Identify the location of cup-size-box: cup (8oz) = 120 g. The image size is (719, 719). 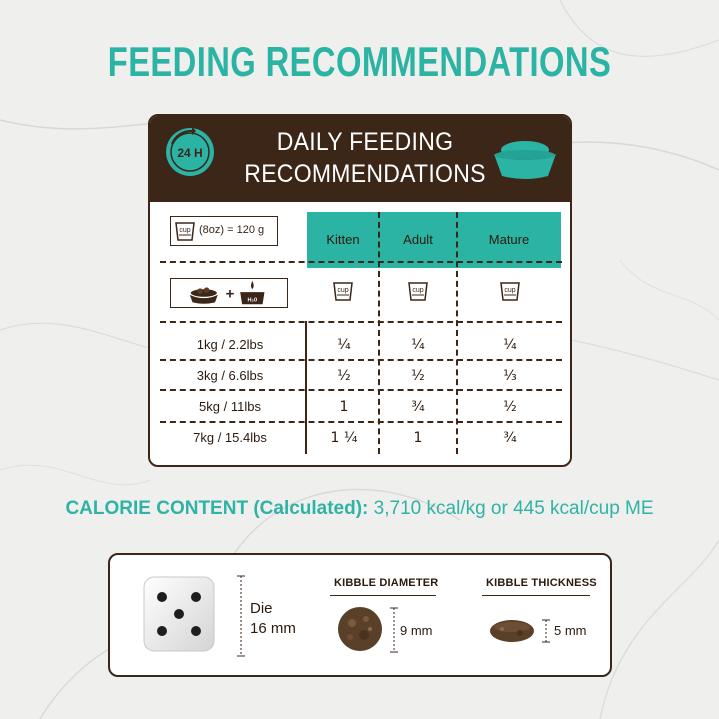
(224, 231).